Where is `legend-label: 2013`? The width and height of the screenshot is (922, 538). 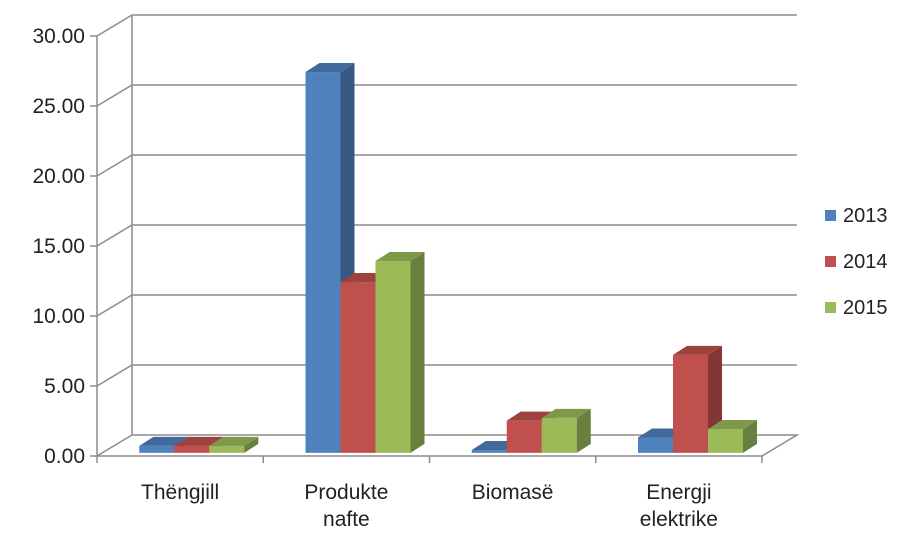
legend-label: 2013 is located at coordinates (865, 216).